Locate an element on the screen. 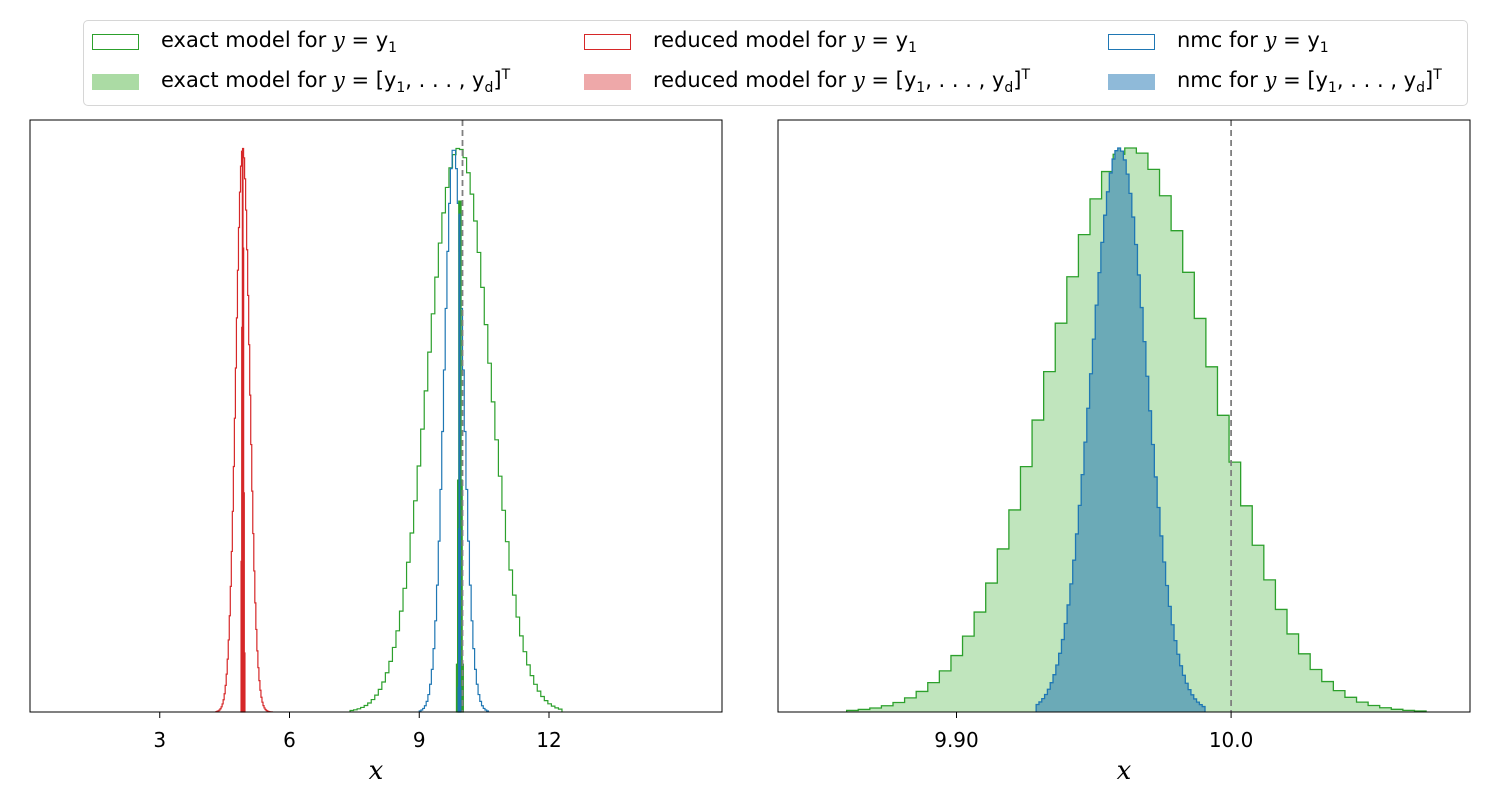 The image size is (1500, 800). x-tick-label: 3 is located at coordinates (159, 740).